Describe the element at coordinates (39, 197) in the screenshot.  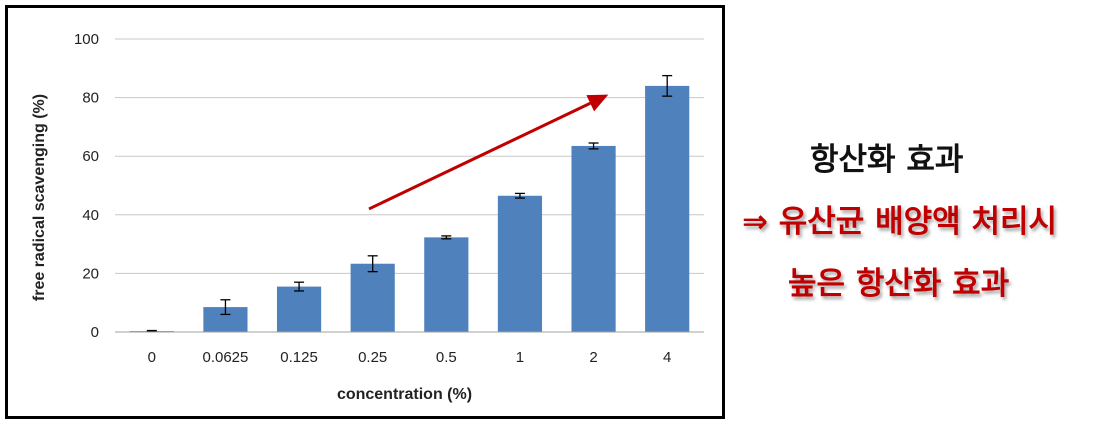
I see `y-axis-title: free radical scavenging (%)` at that location.